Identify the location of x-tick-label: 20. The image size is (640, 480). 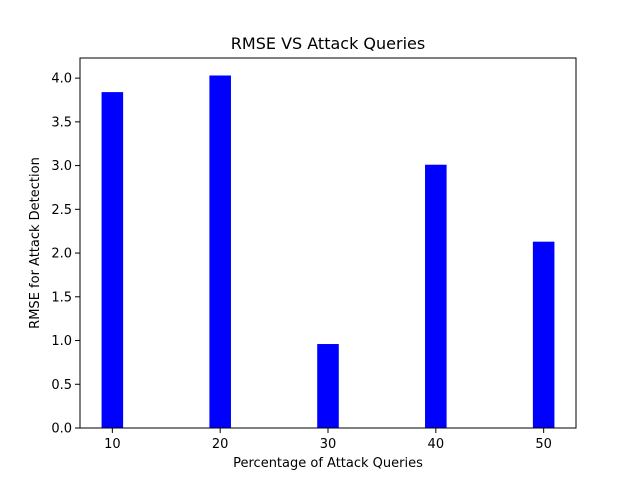
(220, 444).